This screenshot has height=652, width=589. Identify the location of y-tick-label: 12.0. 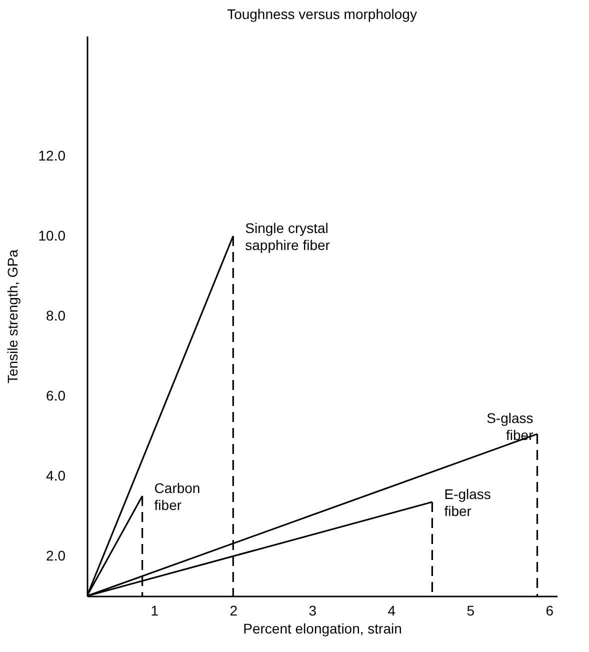
(52, 156).